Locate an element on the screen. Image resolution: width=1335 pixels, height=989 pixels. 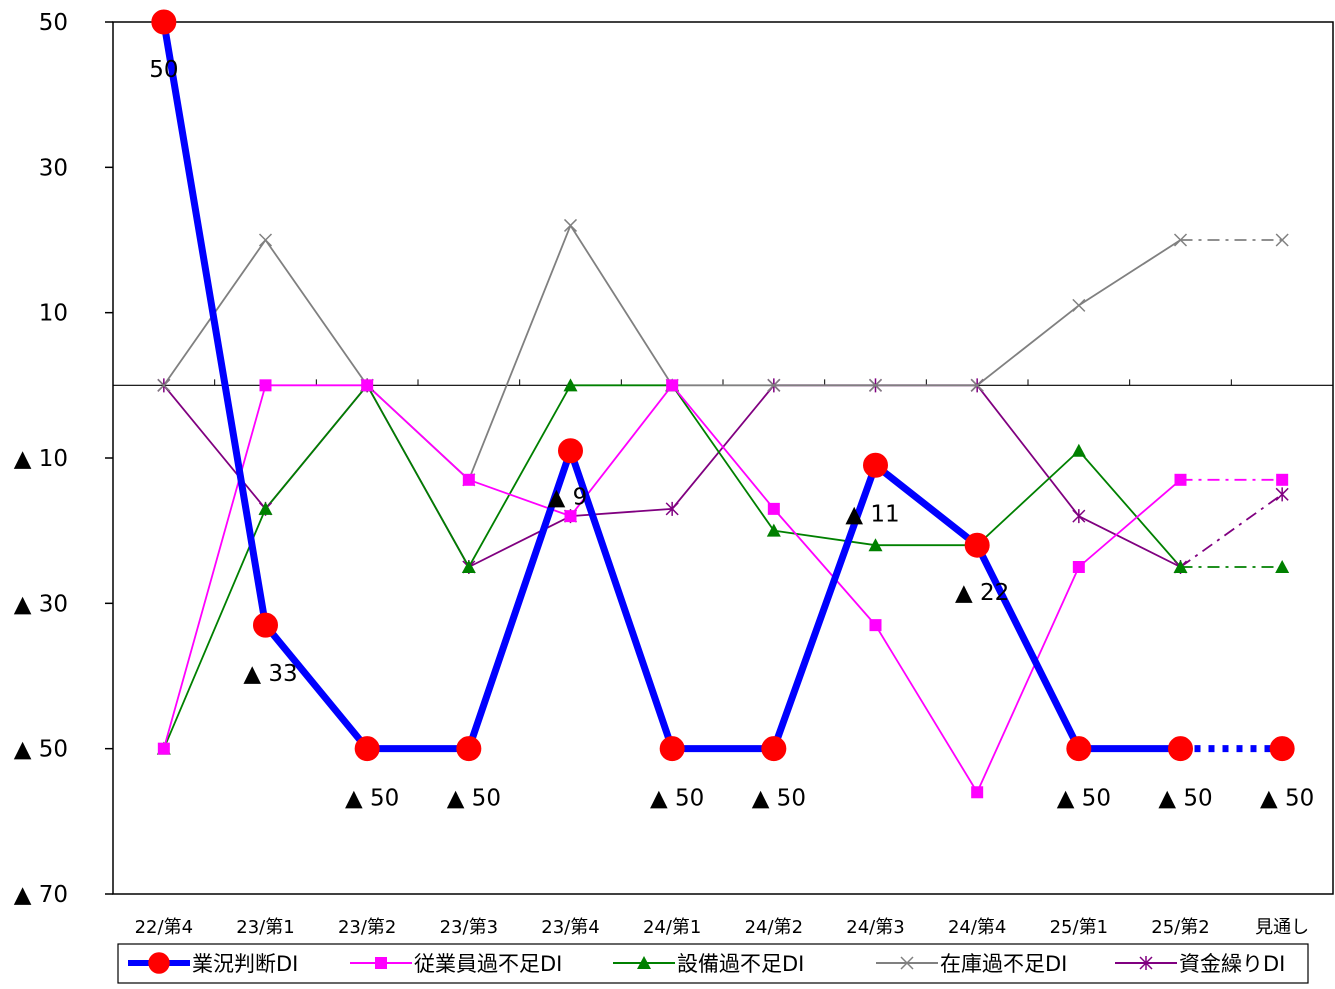
data-label: ▲ 9 is located at coordinates (568, 498).